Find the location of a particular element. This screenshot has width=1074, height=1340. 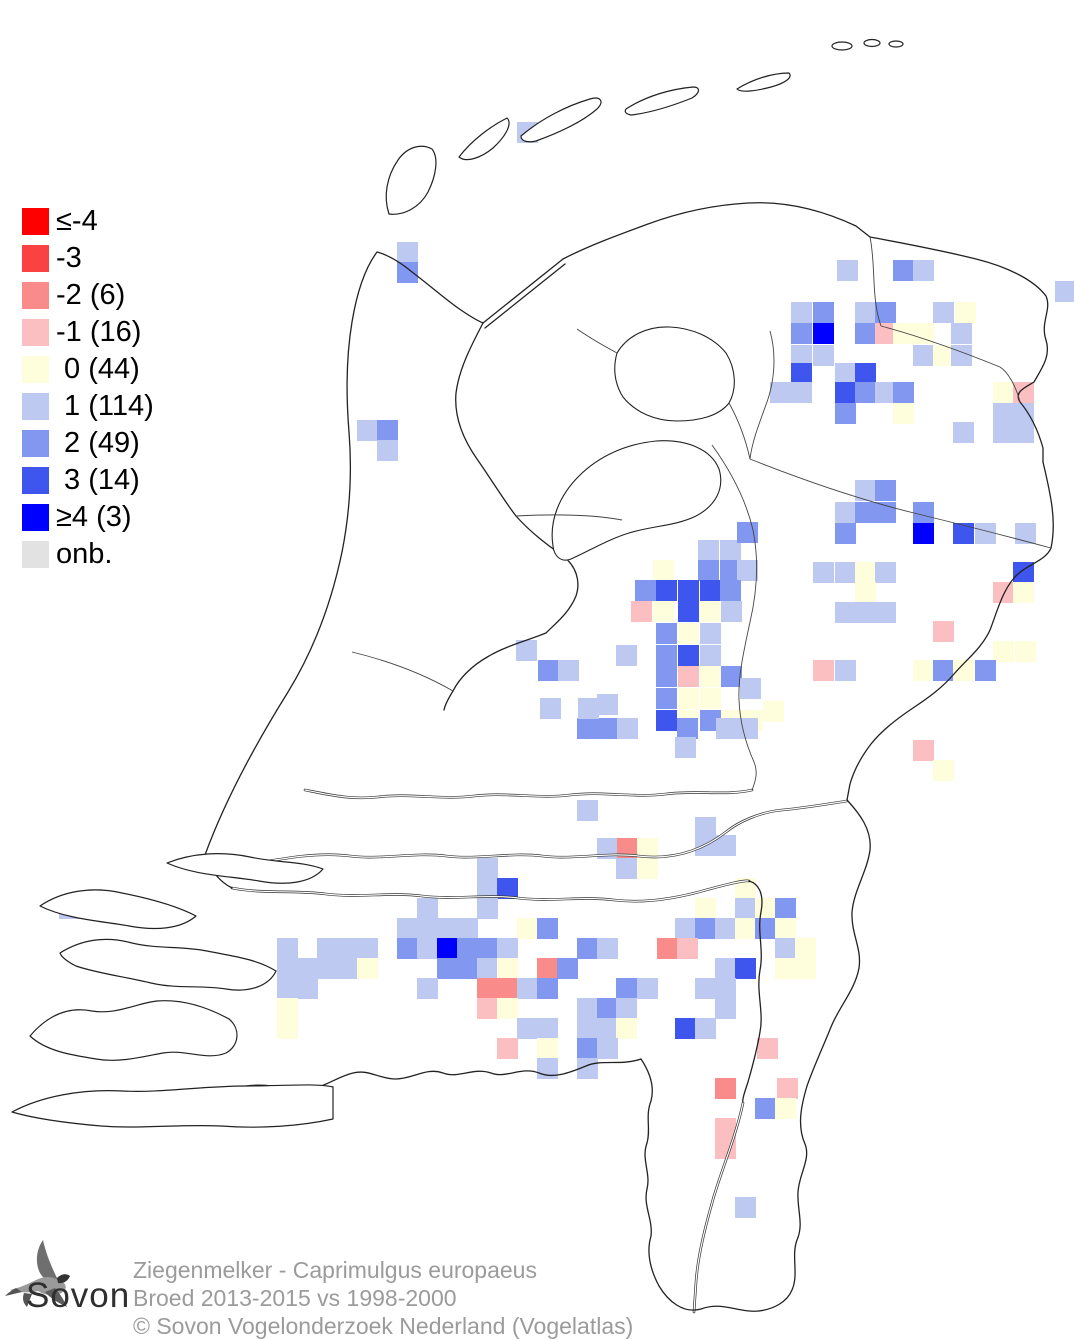

legend-label-onb: onb. is located at coordinates (84, 554).